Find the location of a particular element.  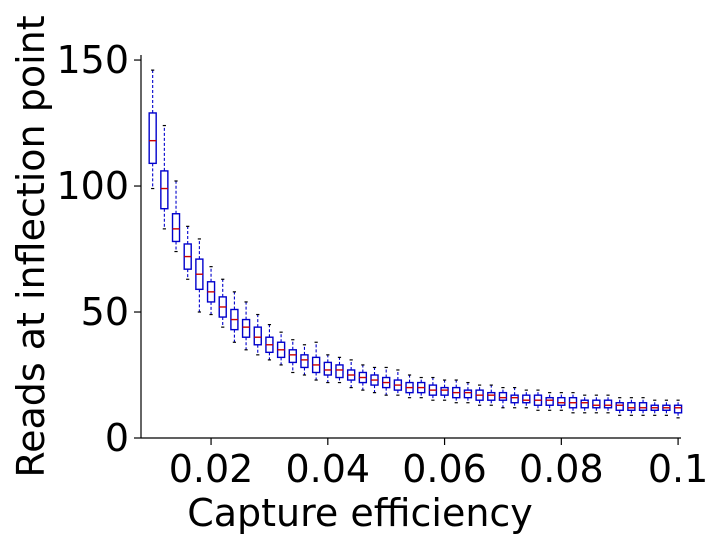

x-tick-label: 0.08 is located at coordinates (561, 469).